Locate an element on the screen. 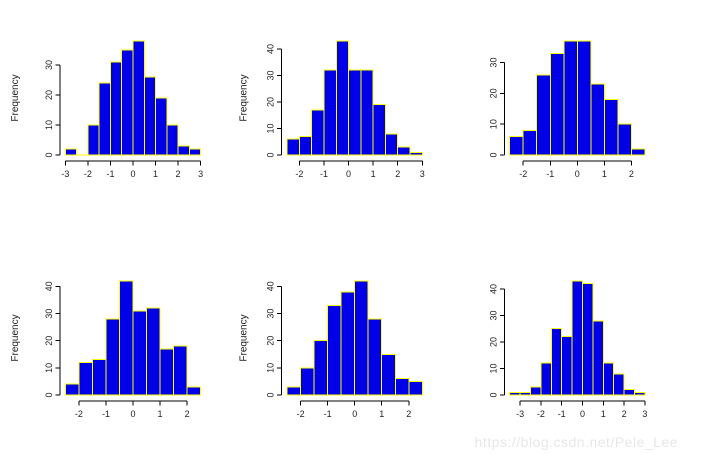 The width and height of the screenshot is (718, 454). histogram-svg: 0 10 20 30 40 -2 -1 0 1 2 Frequency is located at coordinates (106, 349).